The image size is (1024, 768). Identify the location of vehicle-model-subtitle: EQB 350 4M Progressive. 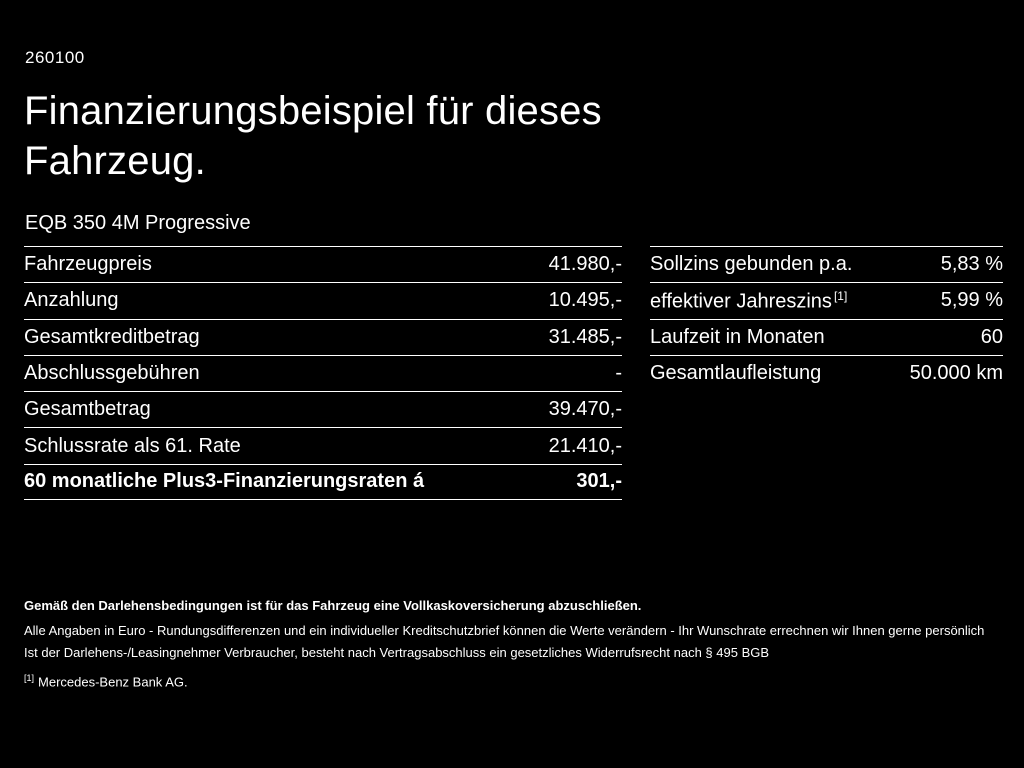
(138, 223).